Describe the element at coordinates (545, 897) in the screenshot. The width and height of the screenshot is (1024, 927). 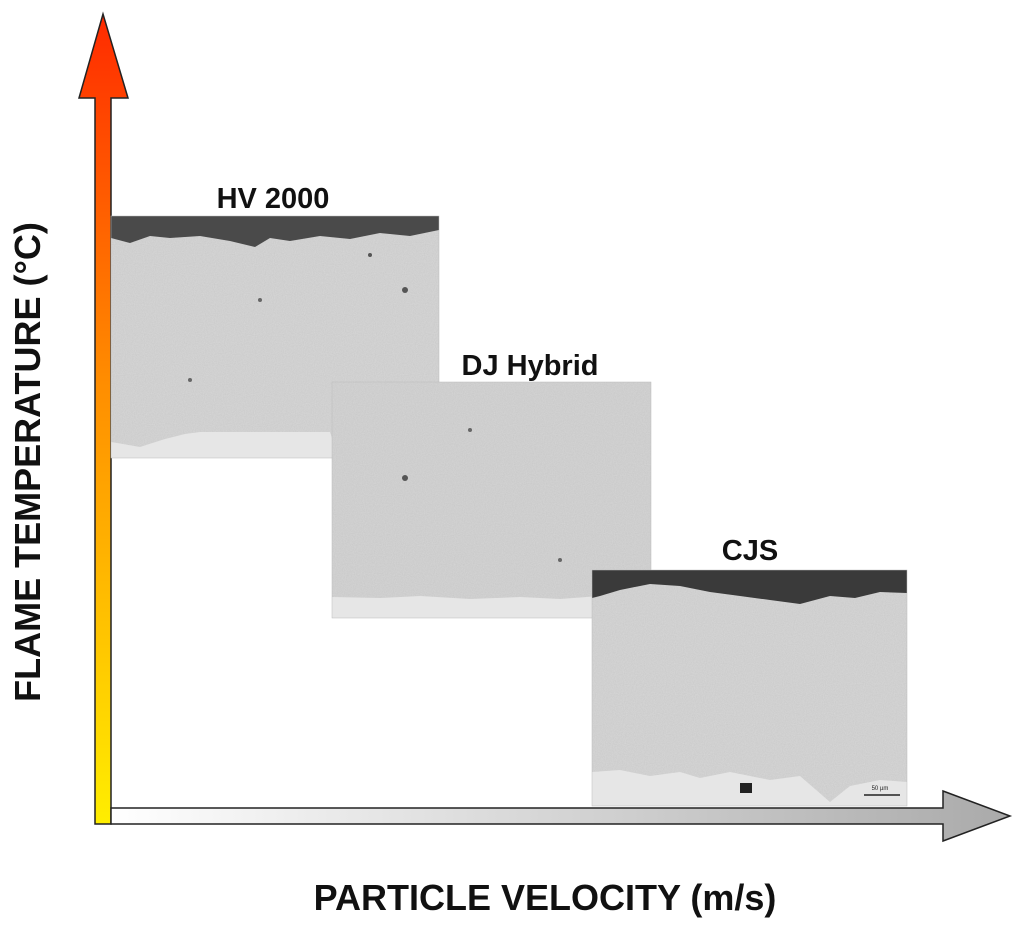
I see `x-axis-title: PARTICLE VELOCITY (m/s)` at that location.